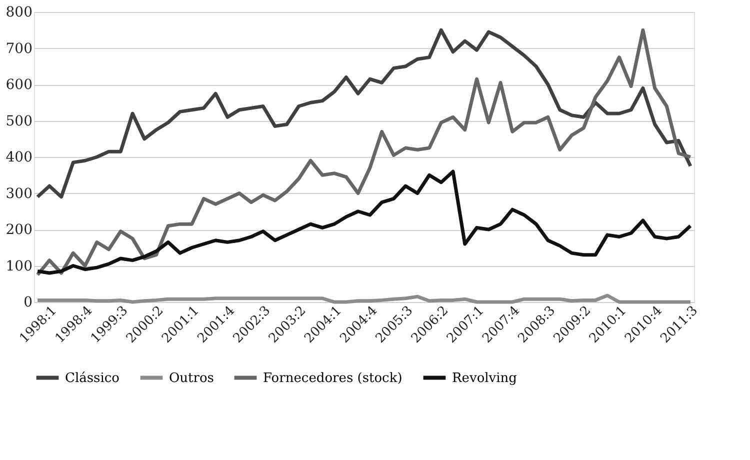  Describe the element at coordinates (332, 378) in the screenshot. I see `legend-label: Fornecedores (stock)` at that location.